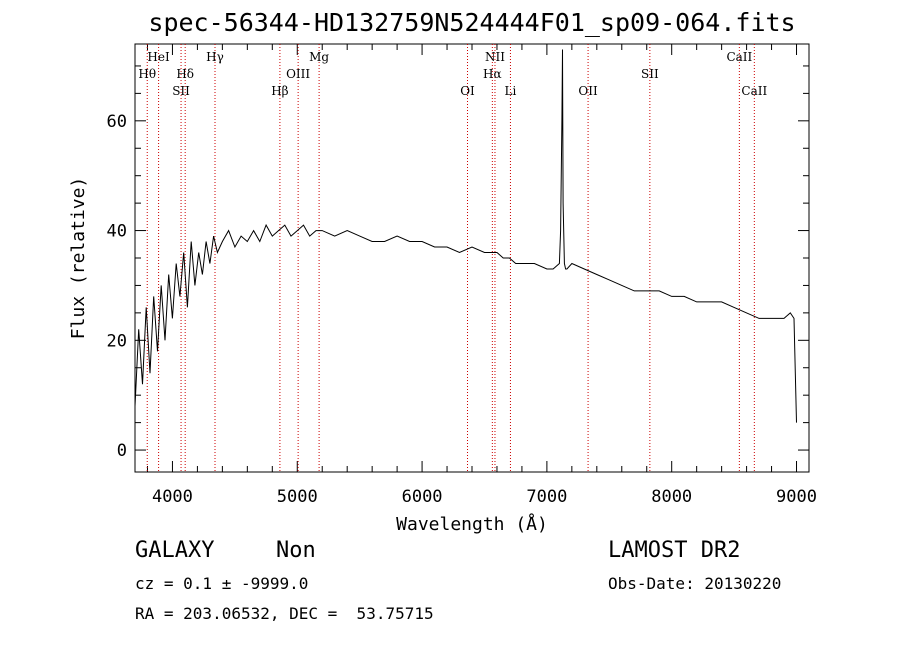 This screenshot has height=649, width=900. What do you see at coordinates (796, 497) in the screenshot?
I see `x-tick-label: 9000` at bounding box center [796, 497].